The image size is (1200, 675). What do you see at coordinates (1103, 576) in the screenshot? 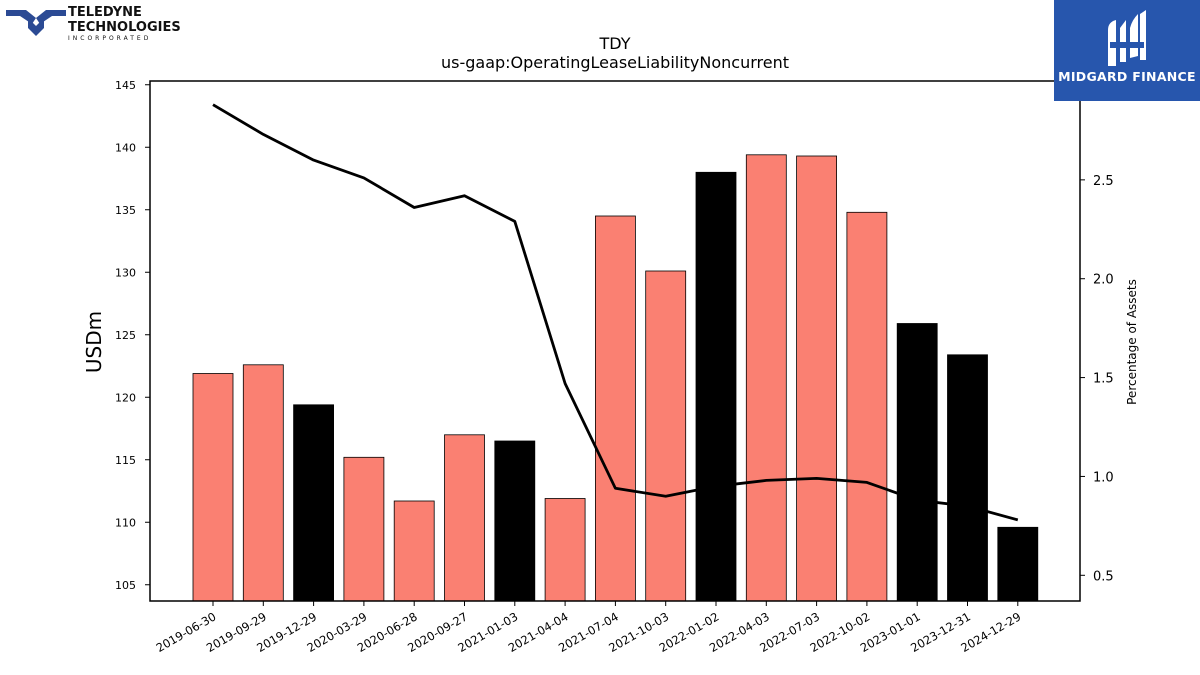
I see `y2-tick-label: 0.5` at bounding box center [1103, 576].